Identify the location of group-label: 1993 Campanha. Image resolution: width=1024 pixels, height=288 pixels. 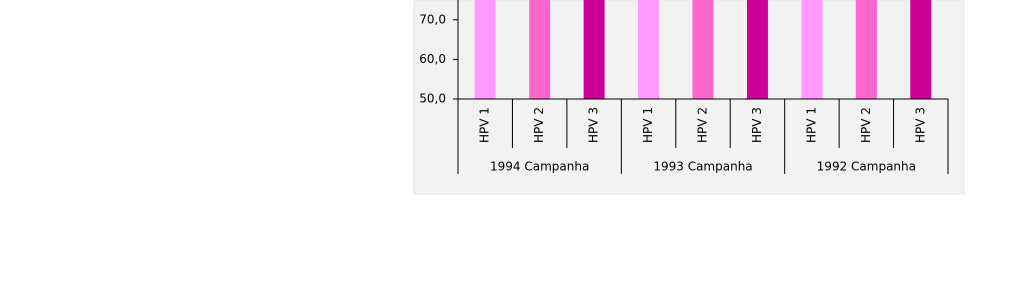
(702, 167).